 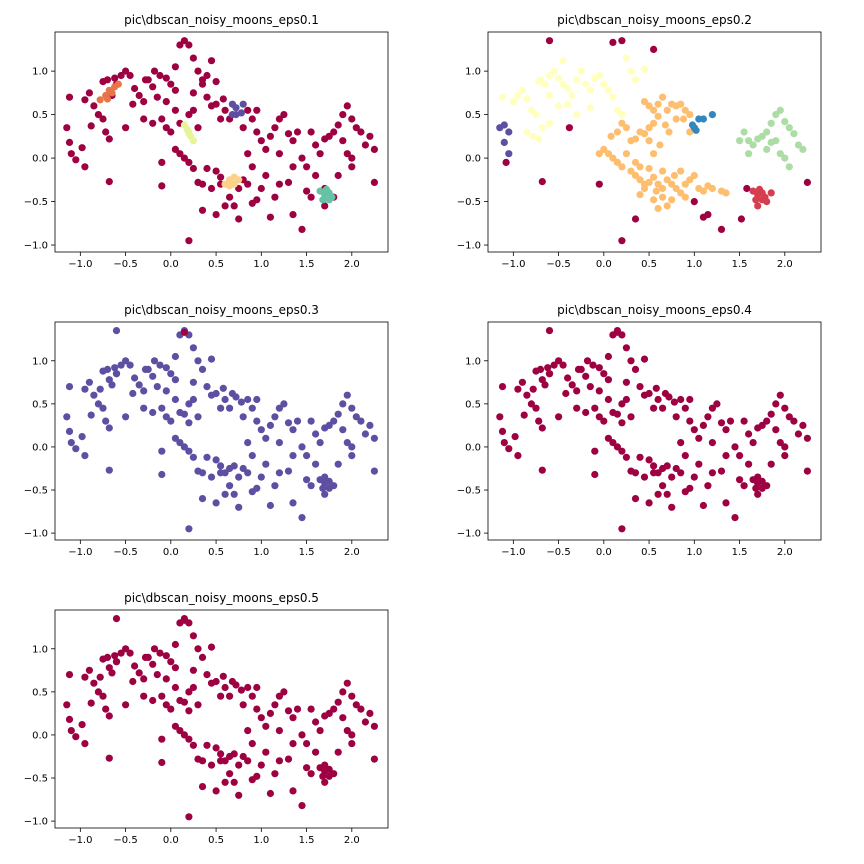 I want to click on scatter-points, so click(x=220, y=718).